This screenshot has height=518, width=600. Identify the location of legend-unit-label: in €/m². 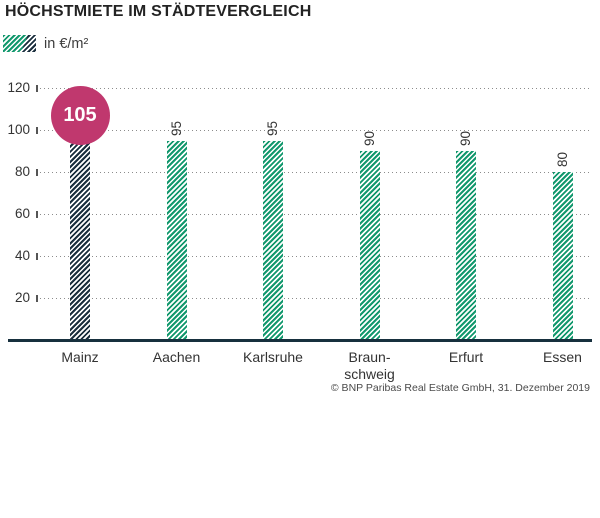
(66, 44).